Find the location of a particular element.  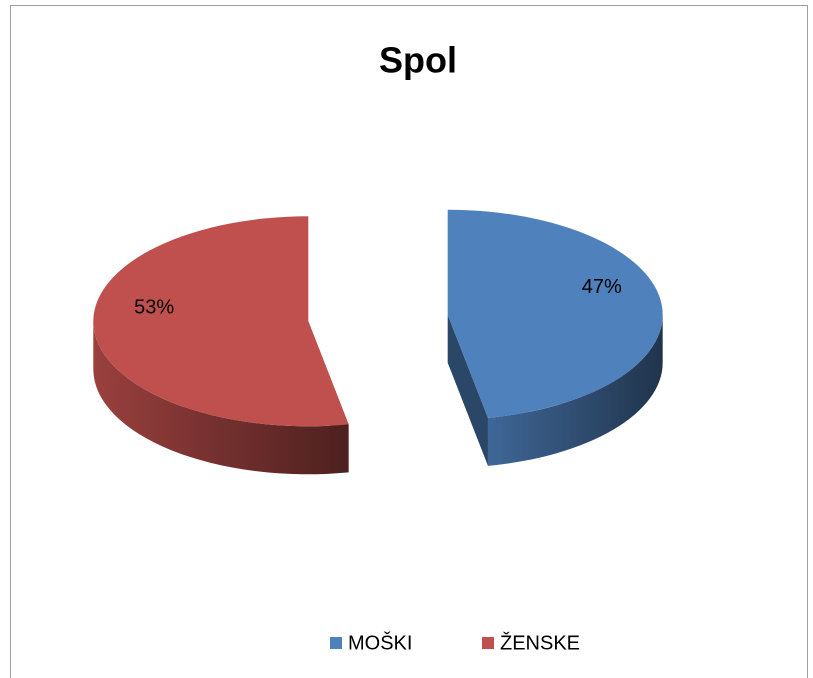

legend-label: MOŠKI is located at coordinates (380, 642).